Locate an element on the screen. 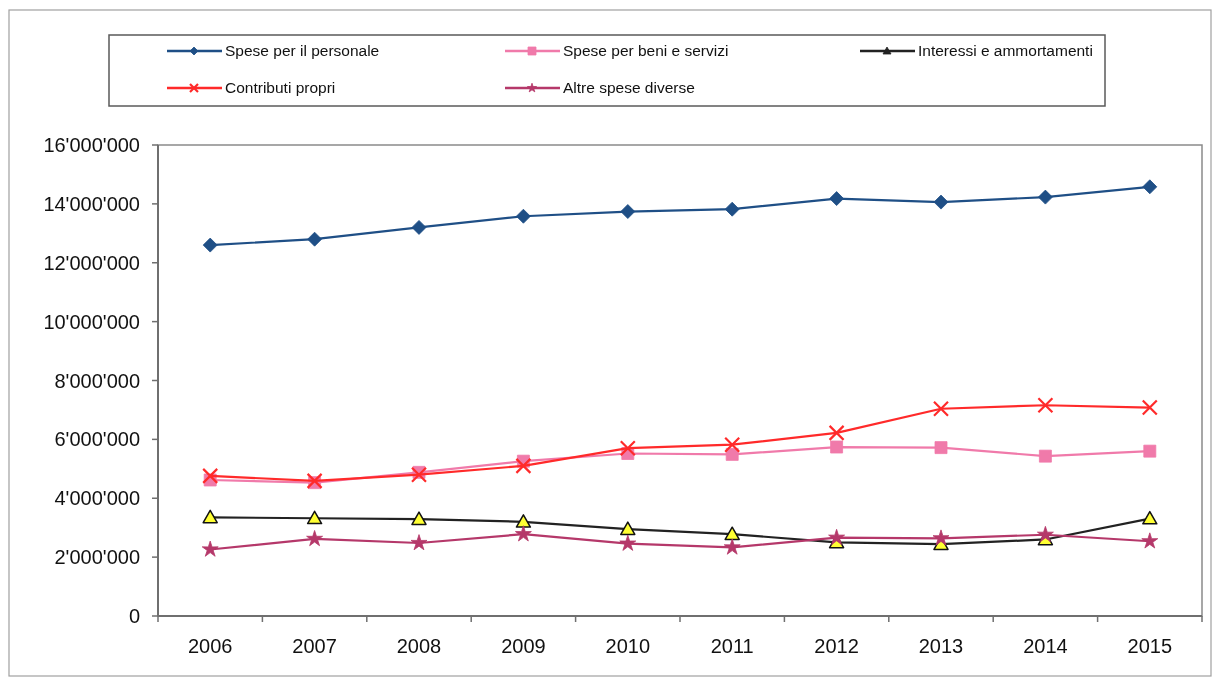 The width and height of the screenshot is (1213, 683). y-tick-label: 8'000'000 is located at coordinates (97, 380).